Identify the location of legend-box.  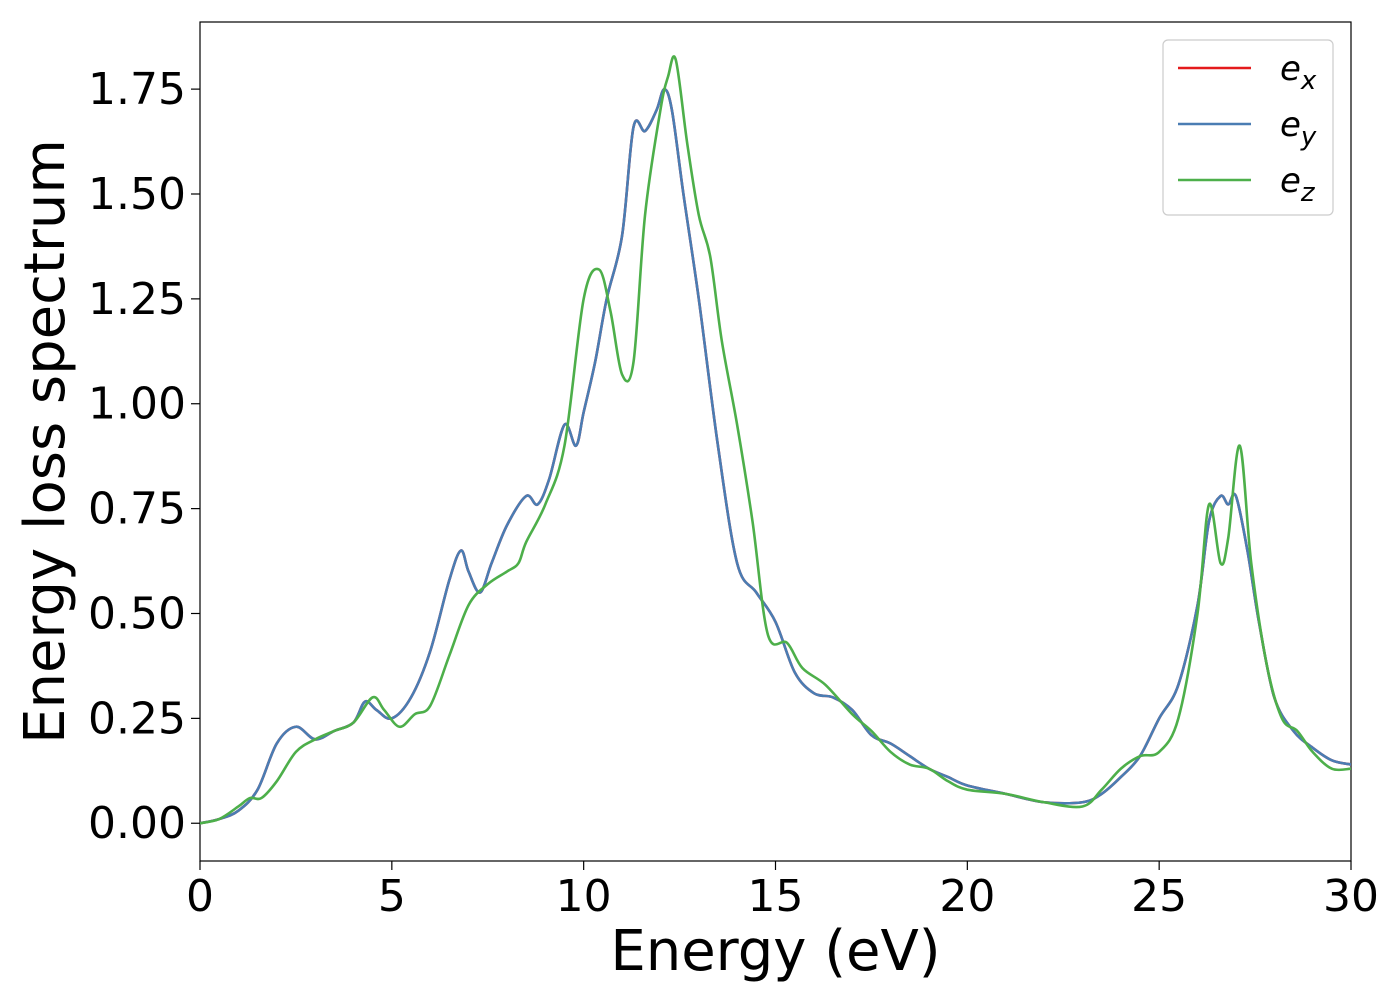
(1248, 127).